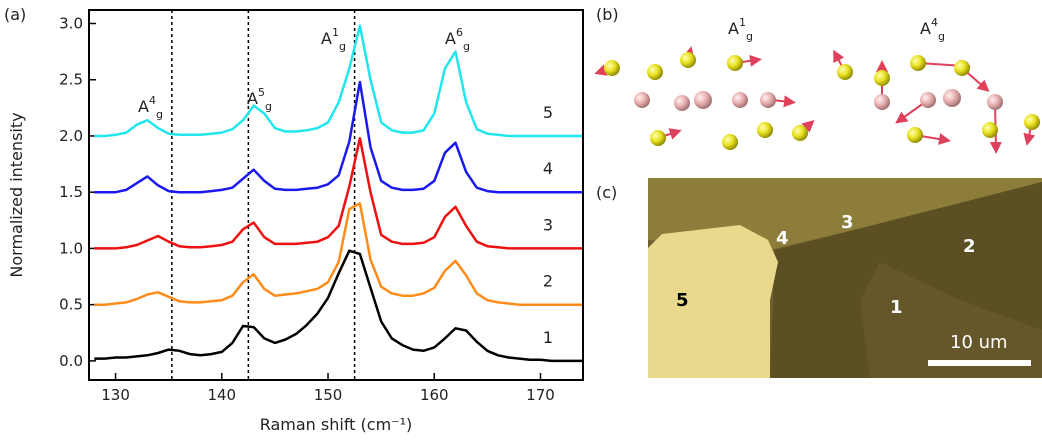  What do you see at coordinates (548, 337) in the screenshot?
I see `series-label: 1` at bounding box center [548, 337].